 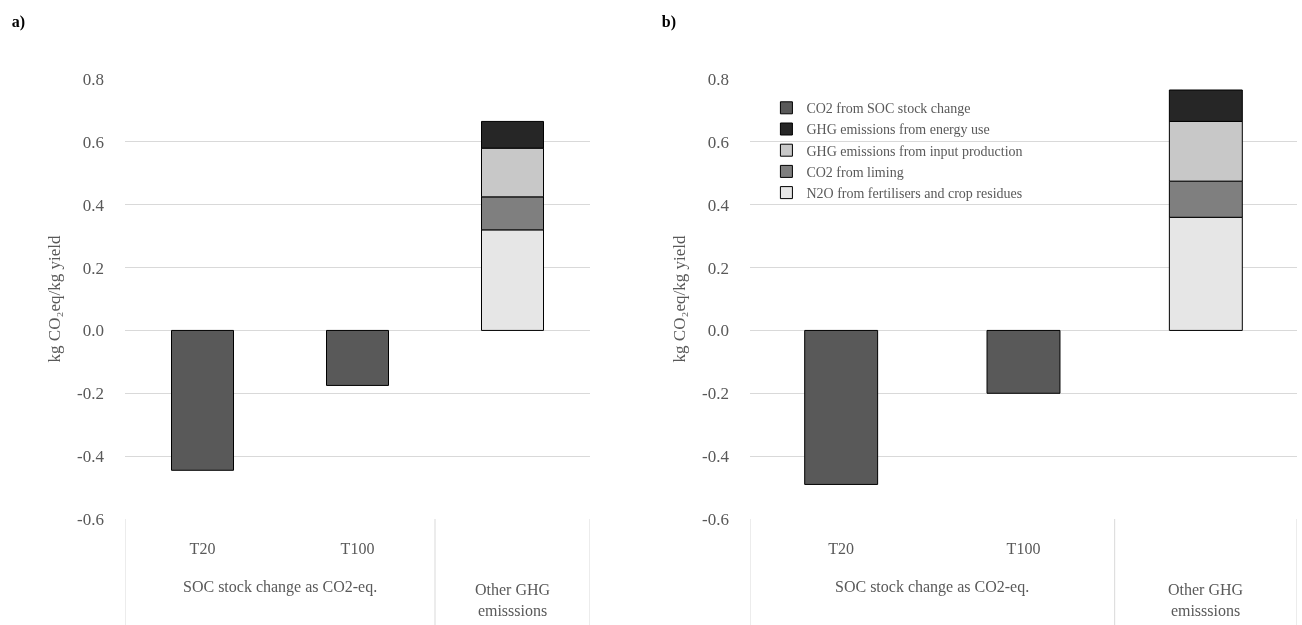 I want to click on legend-label: CO2 from SOC stock change, so click(x=888, y=109).